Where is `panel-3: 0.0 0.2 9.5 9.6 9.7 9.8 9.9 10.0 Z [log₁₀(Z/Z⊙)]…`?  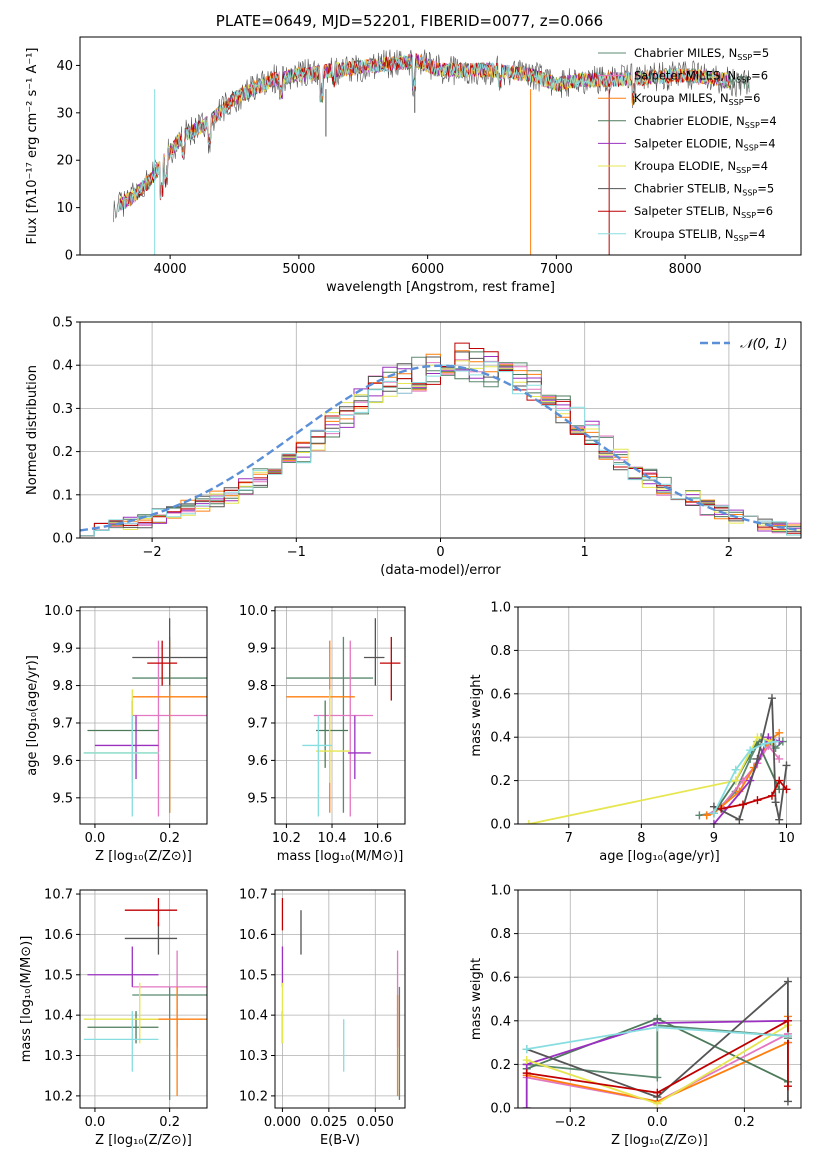
panel-3: 0.0 0.2 9.5 9.6 9.7 9.8 9.9 10.0 Z [log₁₀(Z/Z⊙)]… is located at coordinates (116, 734).